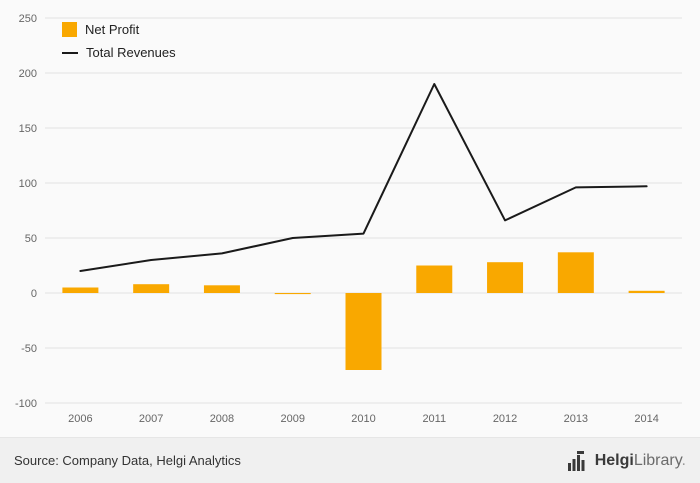  I want to click on logo-text: HelgiLibrary., so click(640, 461).